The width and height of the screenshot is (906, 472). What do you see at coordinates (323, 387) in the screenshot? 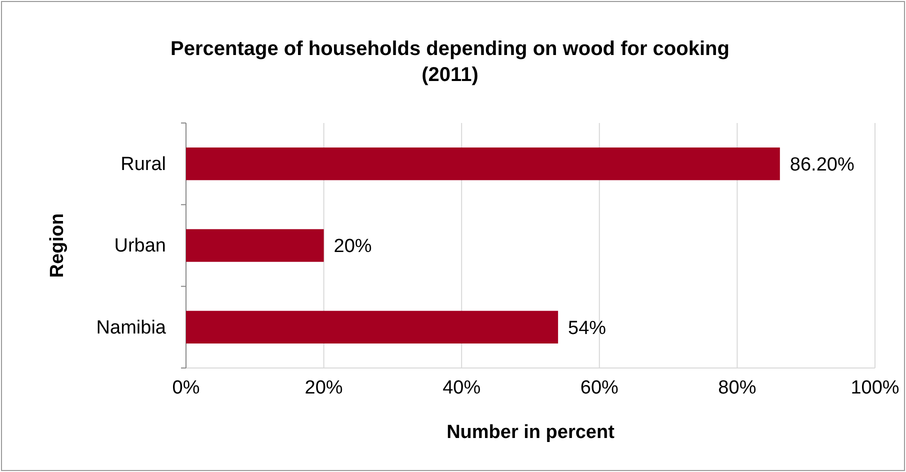
I see `x-tick-label: 20%` at bounding box center [323, 387].